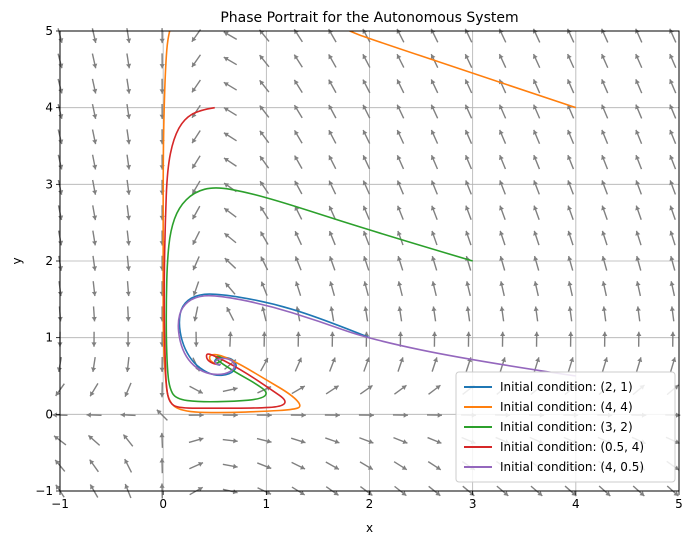 The height and width of the screenshot is (545, 694). Describe the element at coordinates (367, 501) in the screenshot. I see `x-axis-ticks: −1 0 1 2 3 4 5` at that location.